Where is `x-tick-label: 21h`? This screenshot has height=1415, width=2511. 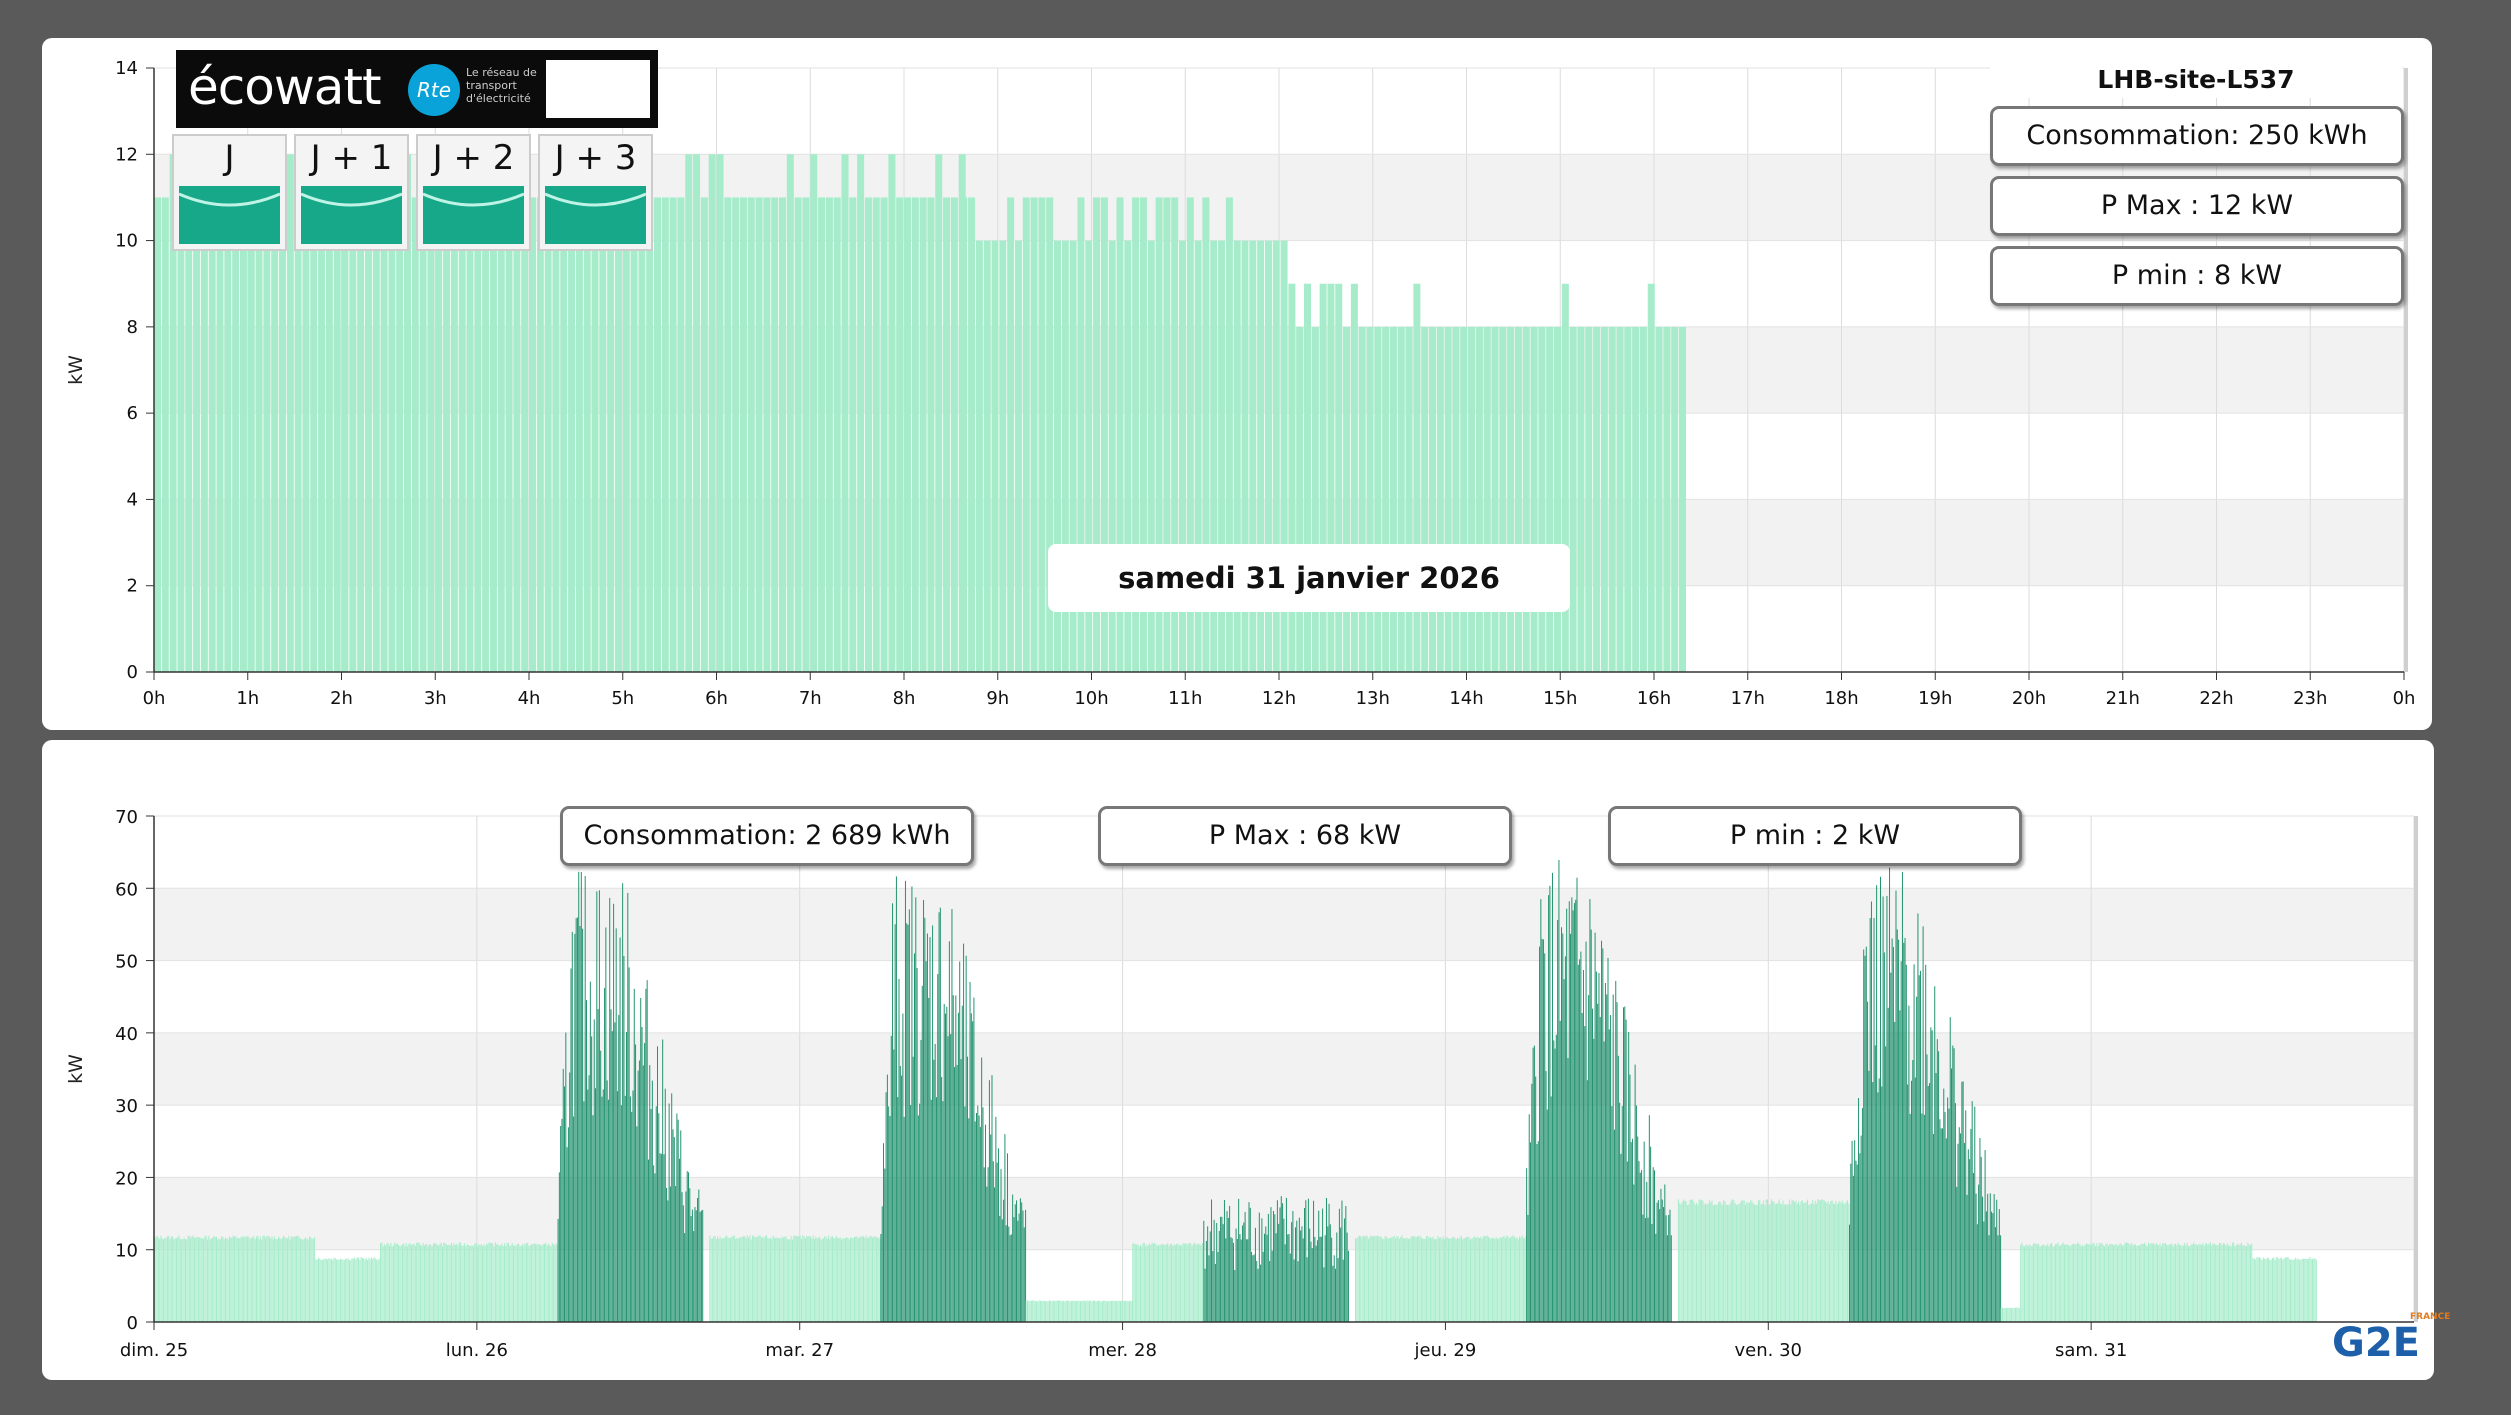
x-tick-label: 21h is located at coordinates (2123, 698).